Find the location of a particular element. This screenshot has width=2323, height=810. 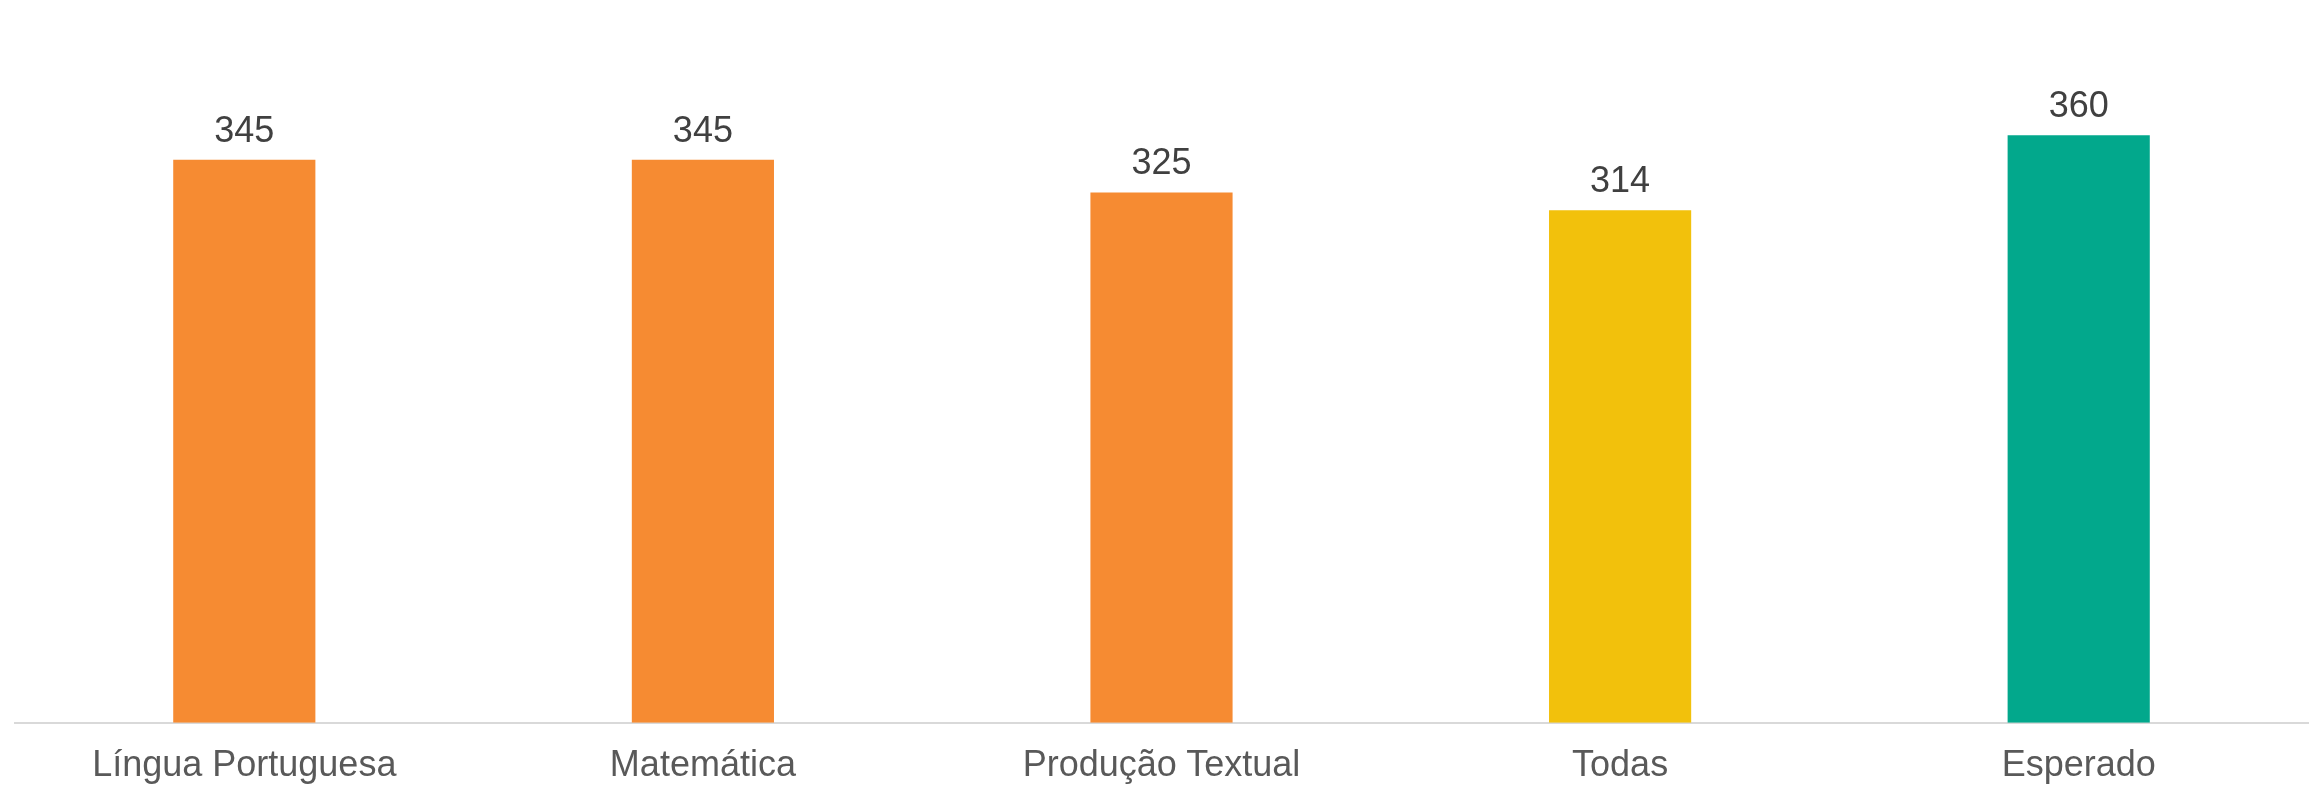

x-tick-label: Esperado is located at coordinates (2078, 764).